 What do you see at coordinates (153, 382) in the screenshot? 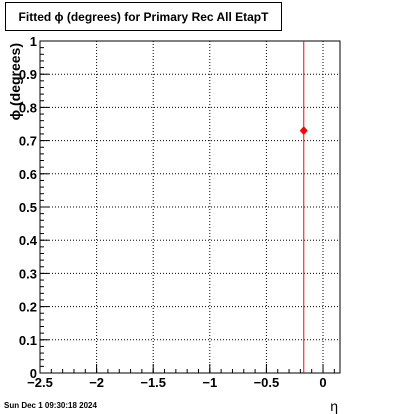
I see `x-tick-label: −1.5` at bounding box center [153, 382].